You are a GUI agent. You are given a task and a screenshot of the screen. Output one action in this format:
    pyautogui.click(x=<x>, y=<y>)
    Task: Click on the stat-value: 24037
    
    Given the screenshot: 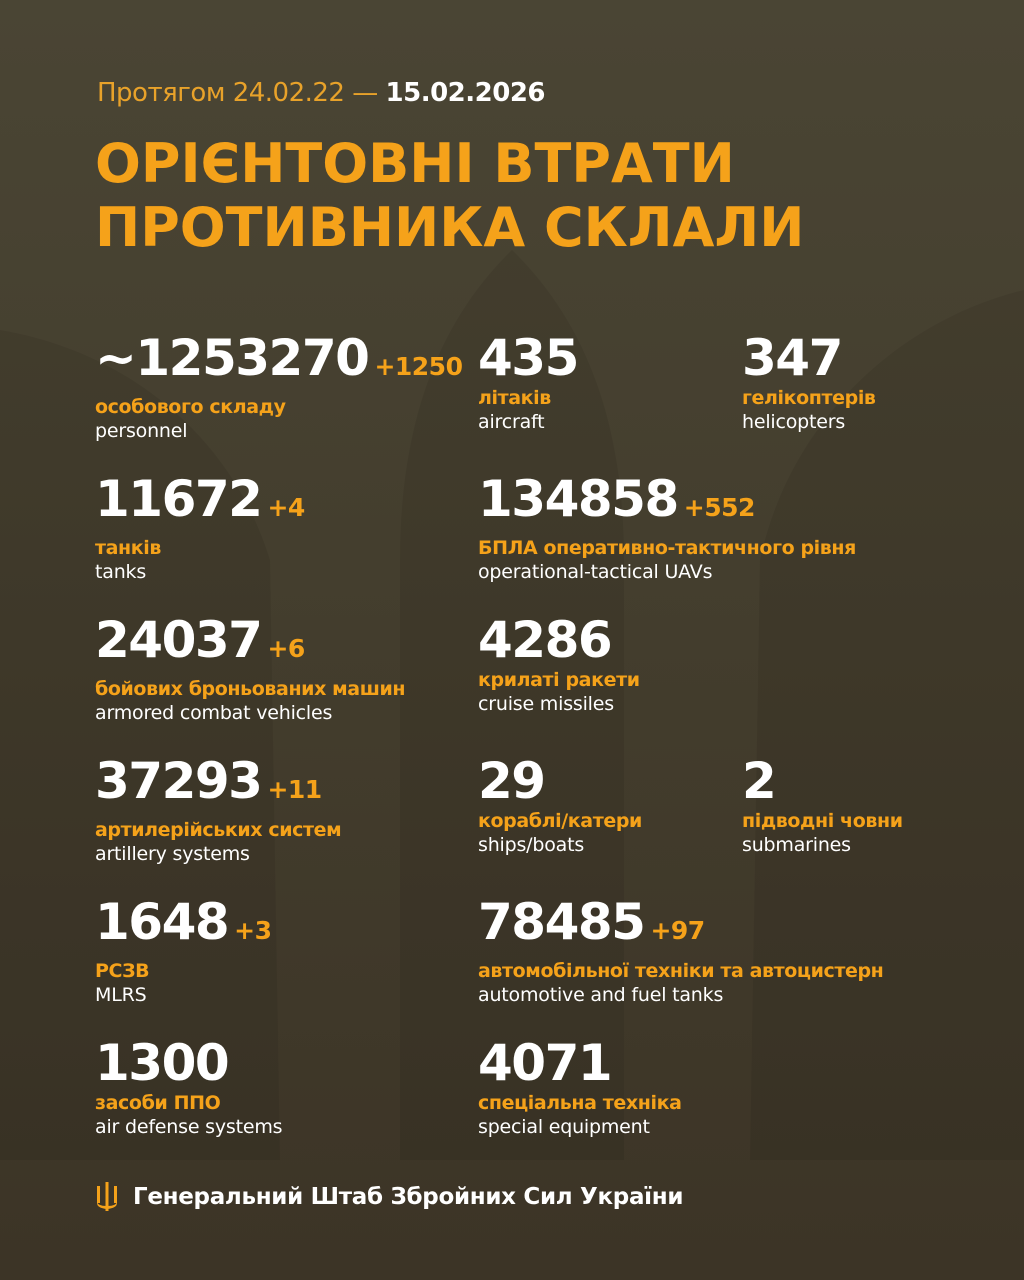 What is the action you would take?
    pyautogui.click(x=179, y=640)
    